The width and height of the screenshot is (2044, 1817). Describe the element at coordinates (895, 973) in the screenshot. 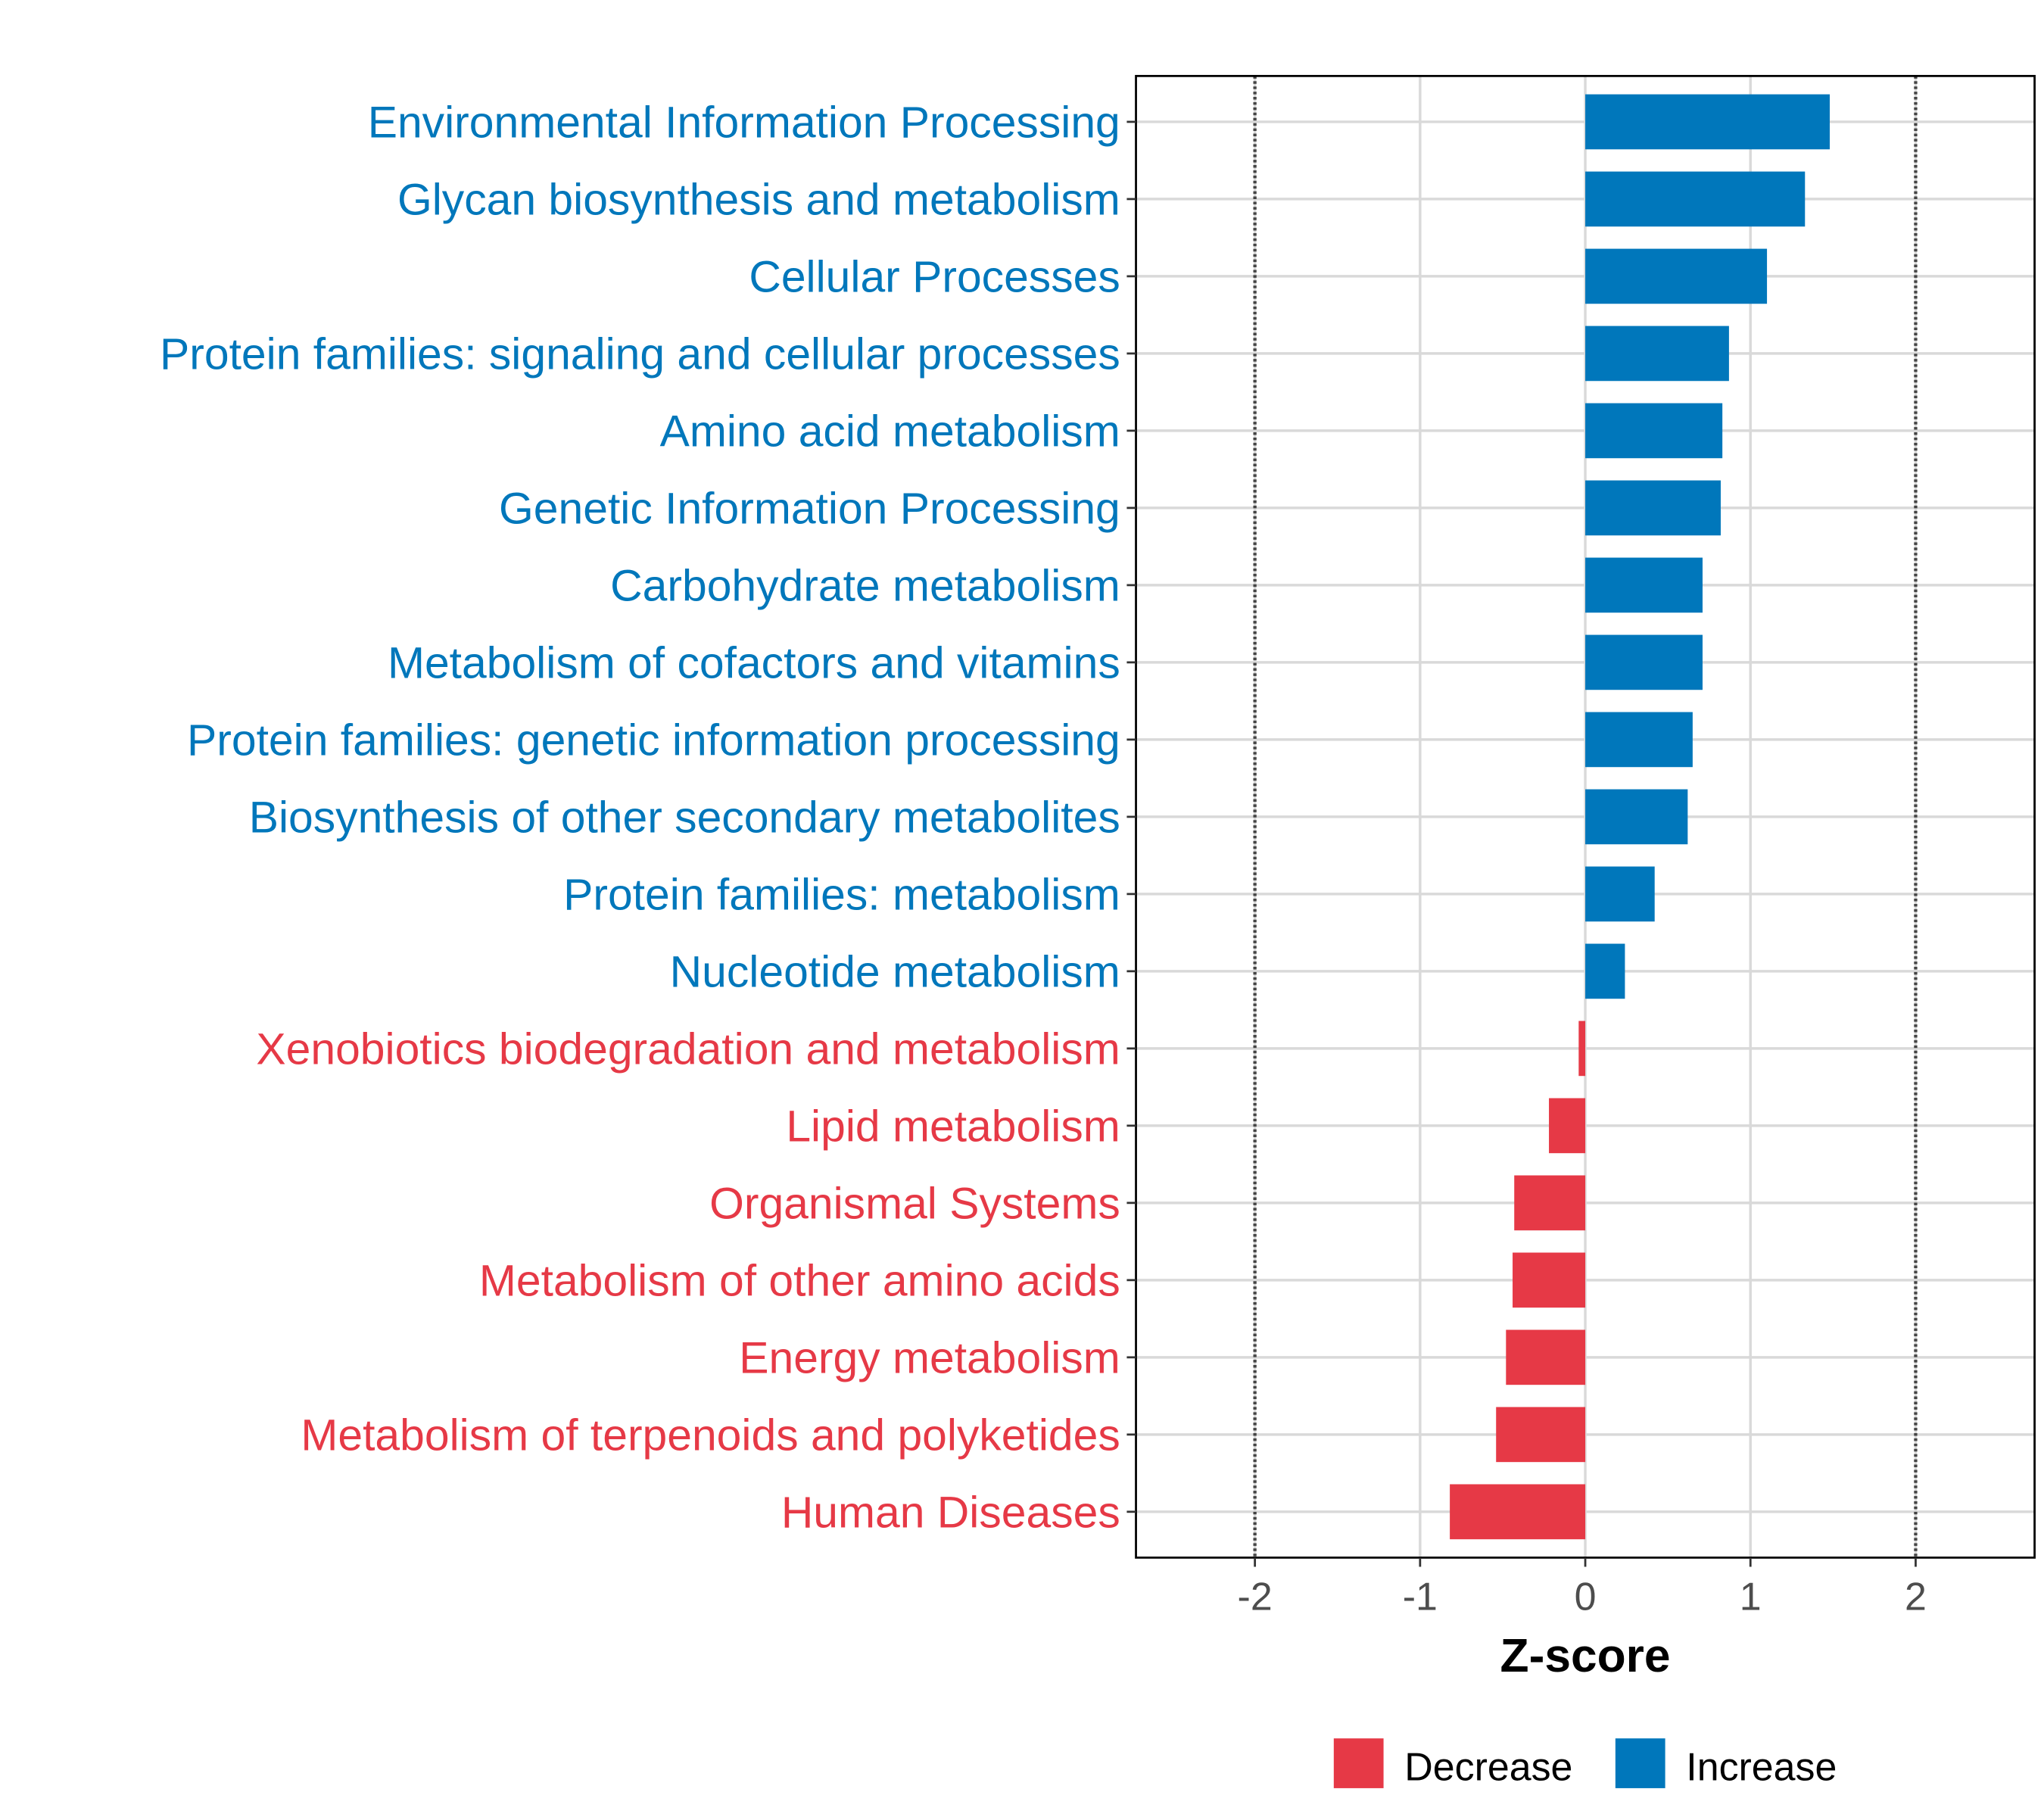

I see `y-tick-label: Nucleotide metabolism` at that location.